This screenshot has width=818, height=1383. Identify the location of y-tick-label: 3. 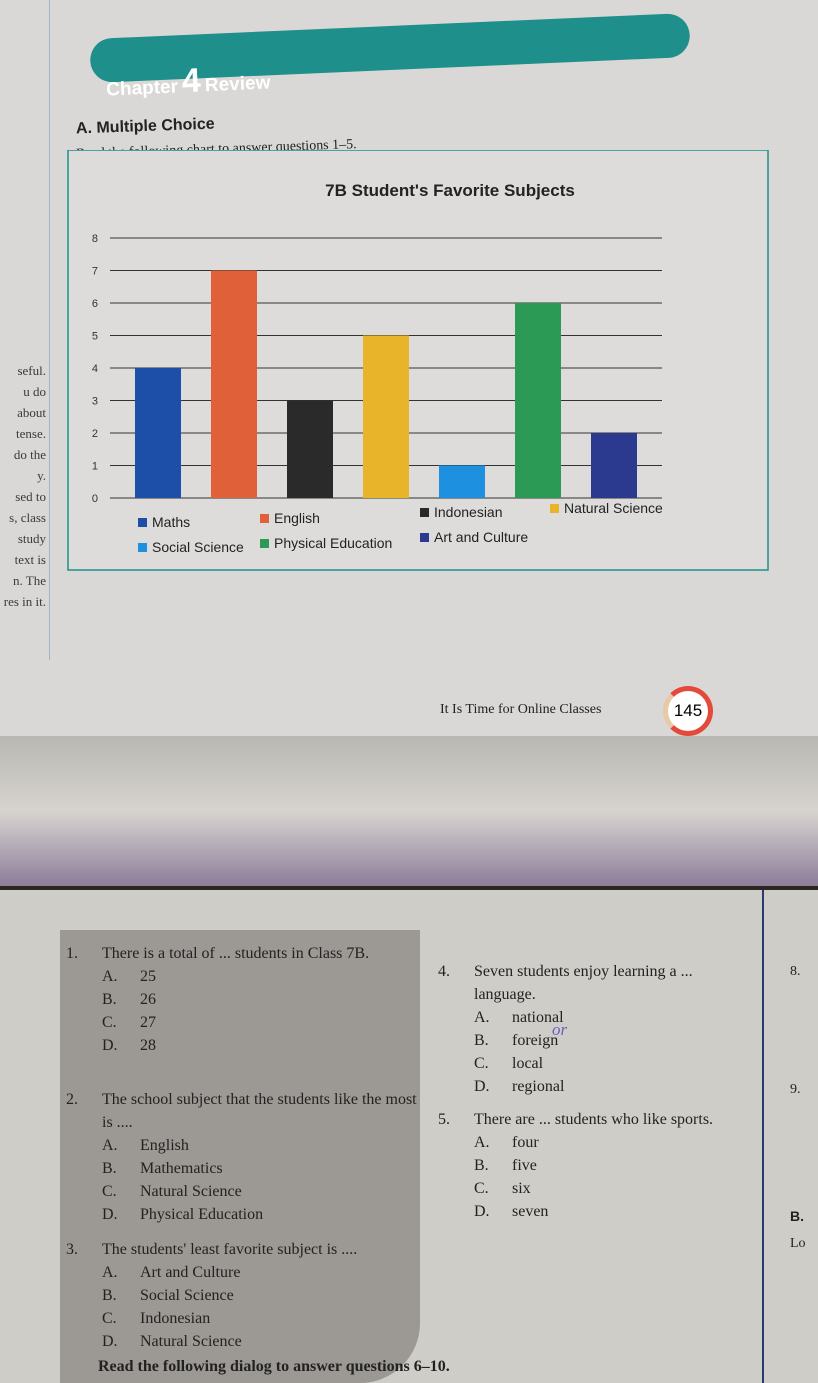
(95, 402).